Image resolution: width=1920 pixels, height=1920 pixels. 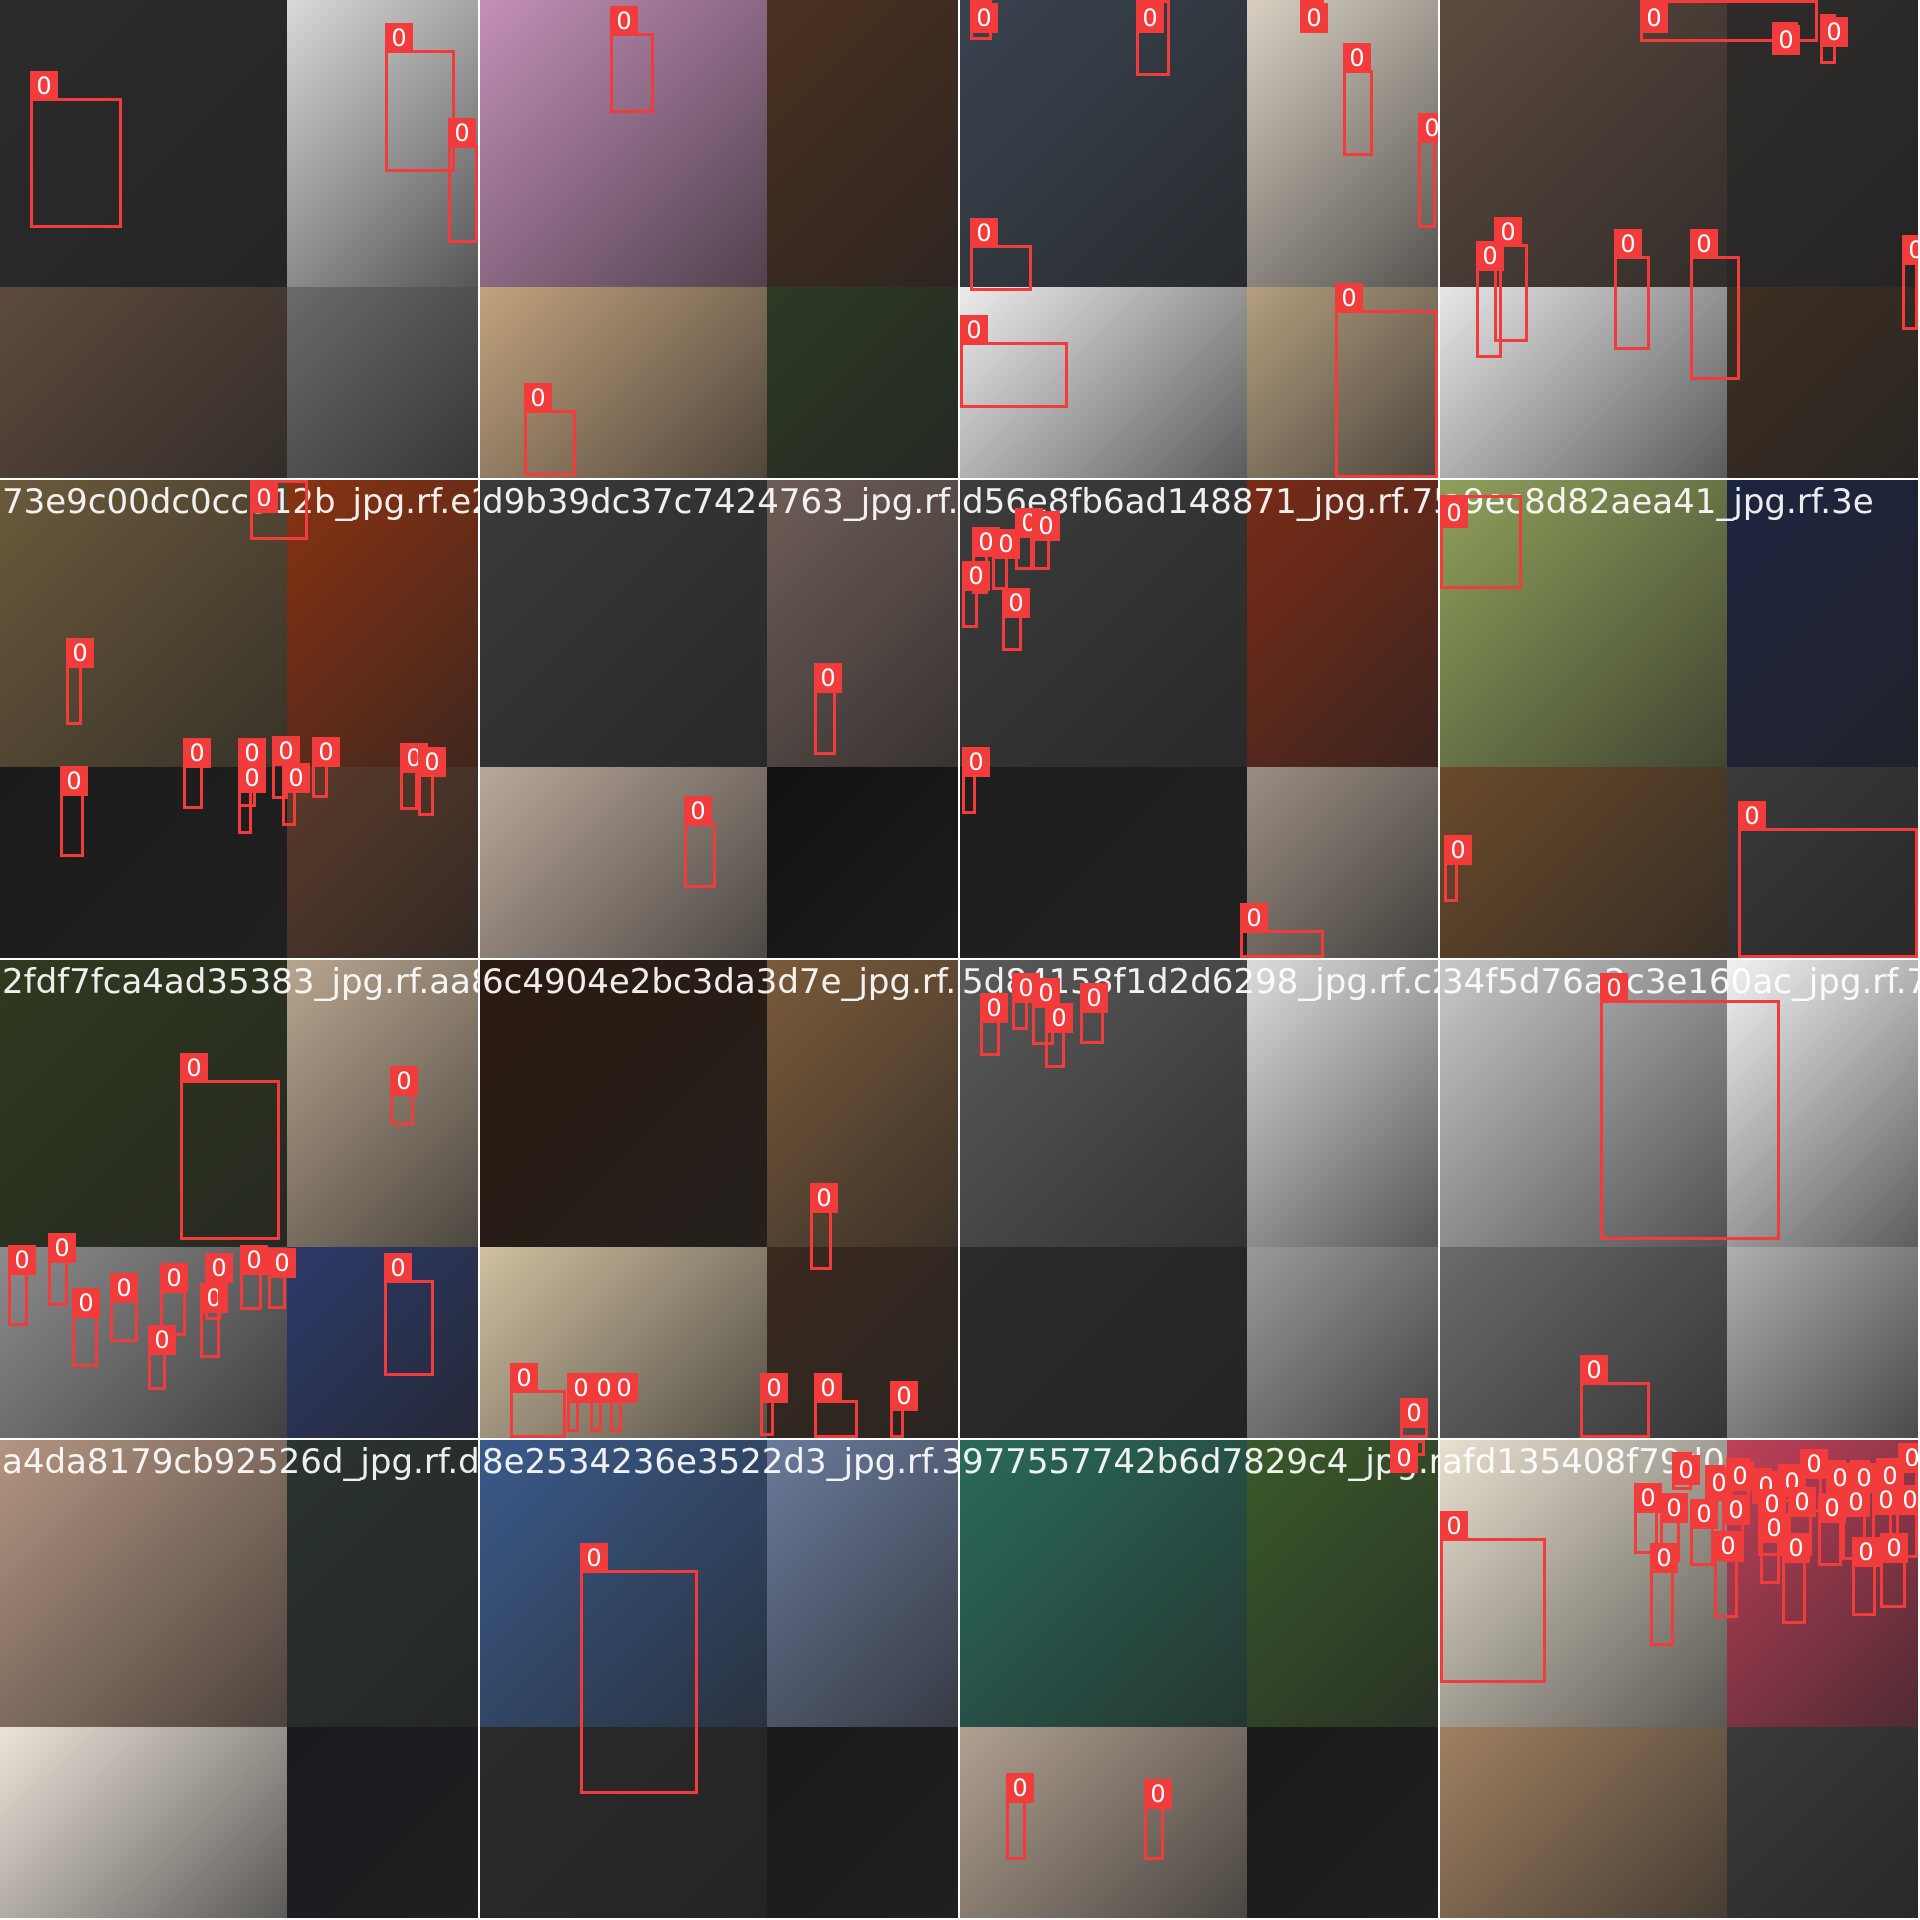 I want to click on mosaic-tile: a9ec8d82aea41_jpg.rf.3e 0 0 0, so click(x=1679, y=719).